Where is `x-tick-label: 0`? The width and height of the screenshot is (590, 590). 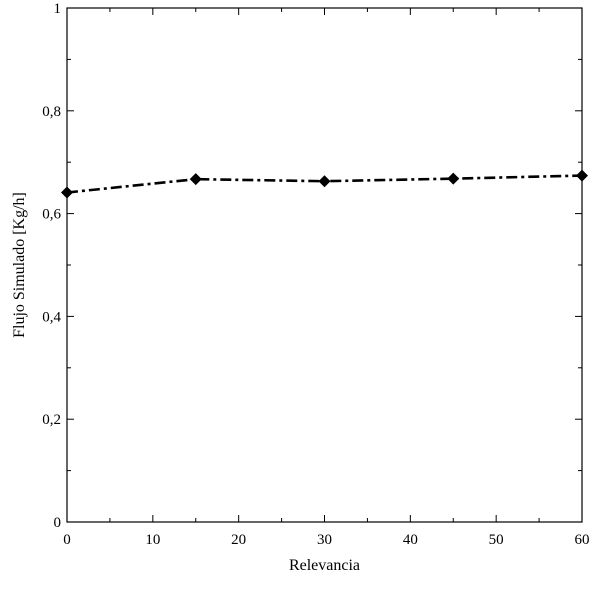 x-tick-label: 0 is located at coordinates (67, 540).